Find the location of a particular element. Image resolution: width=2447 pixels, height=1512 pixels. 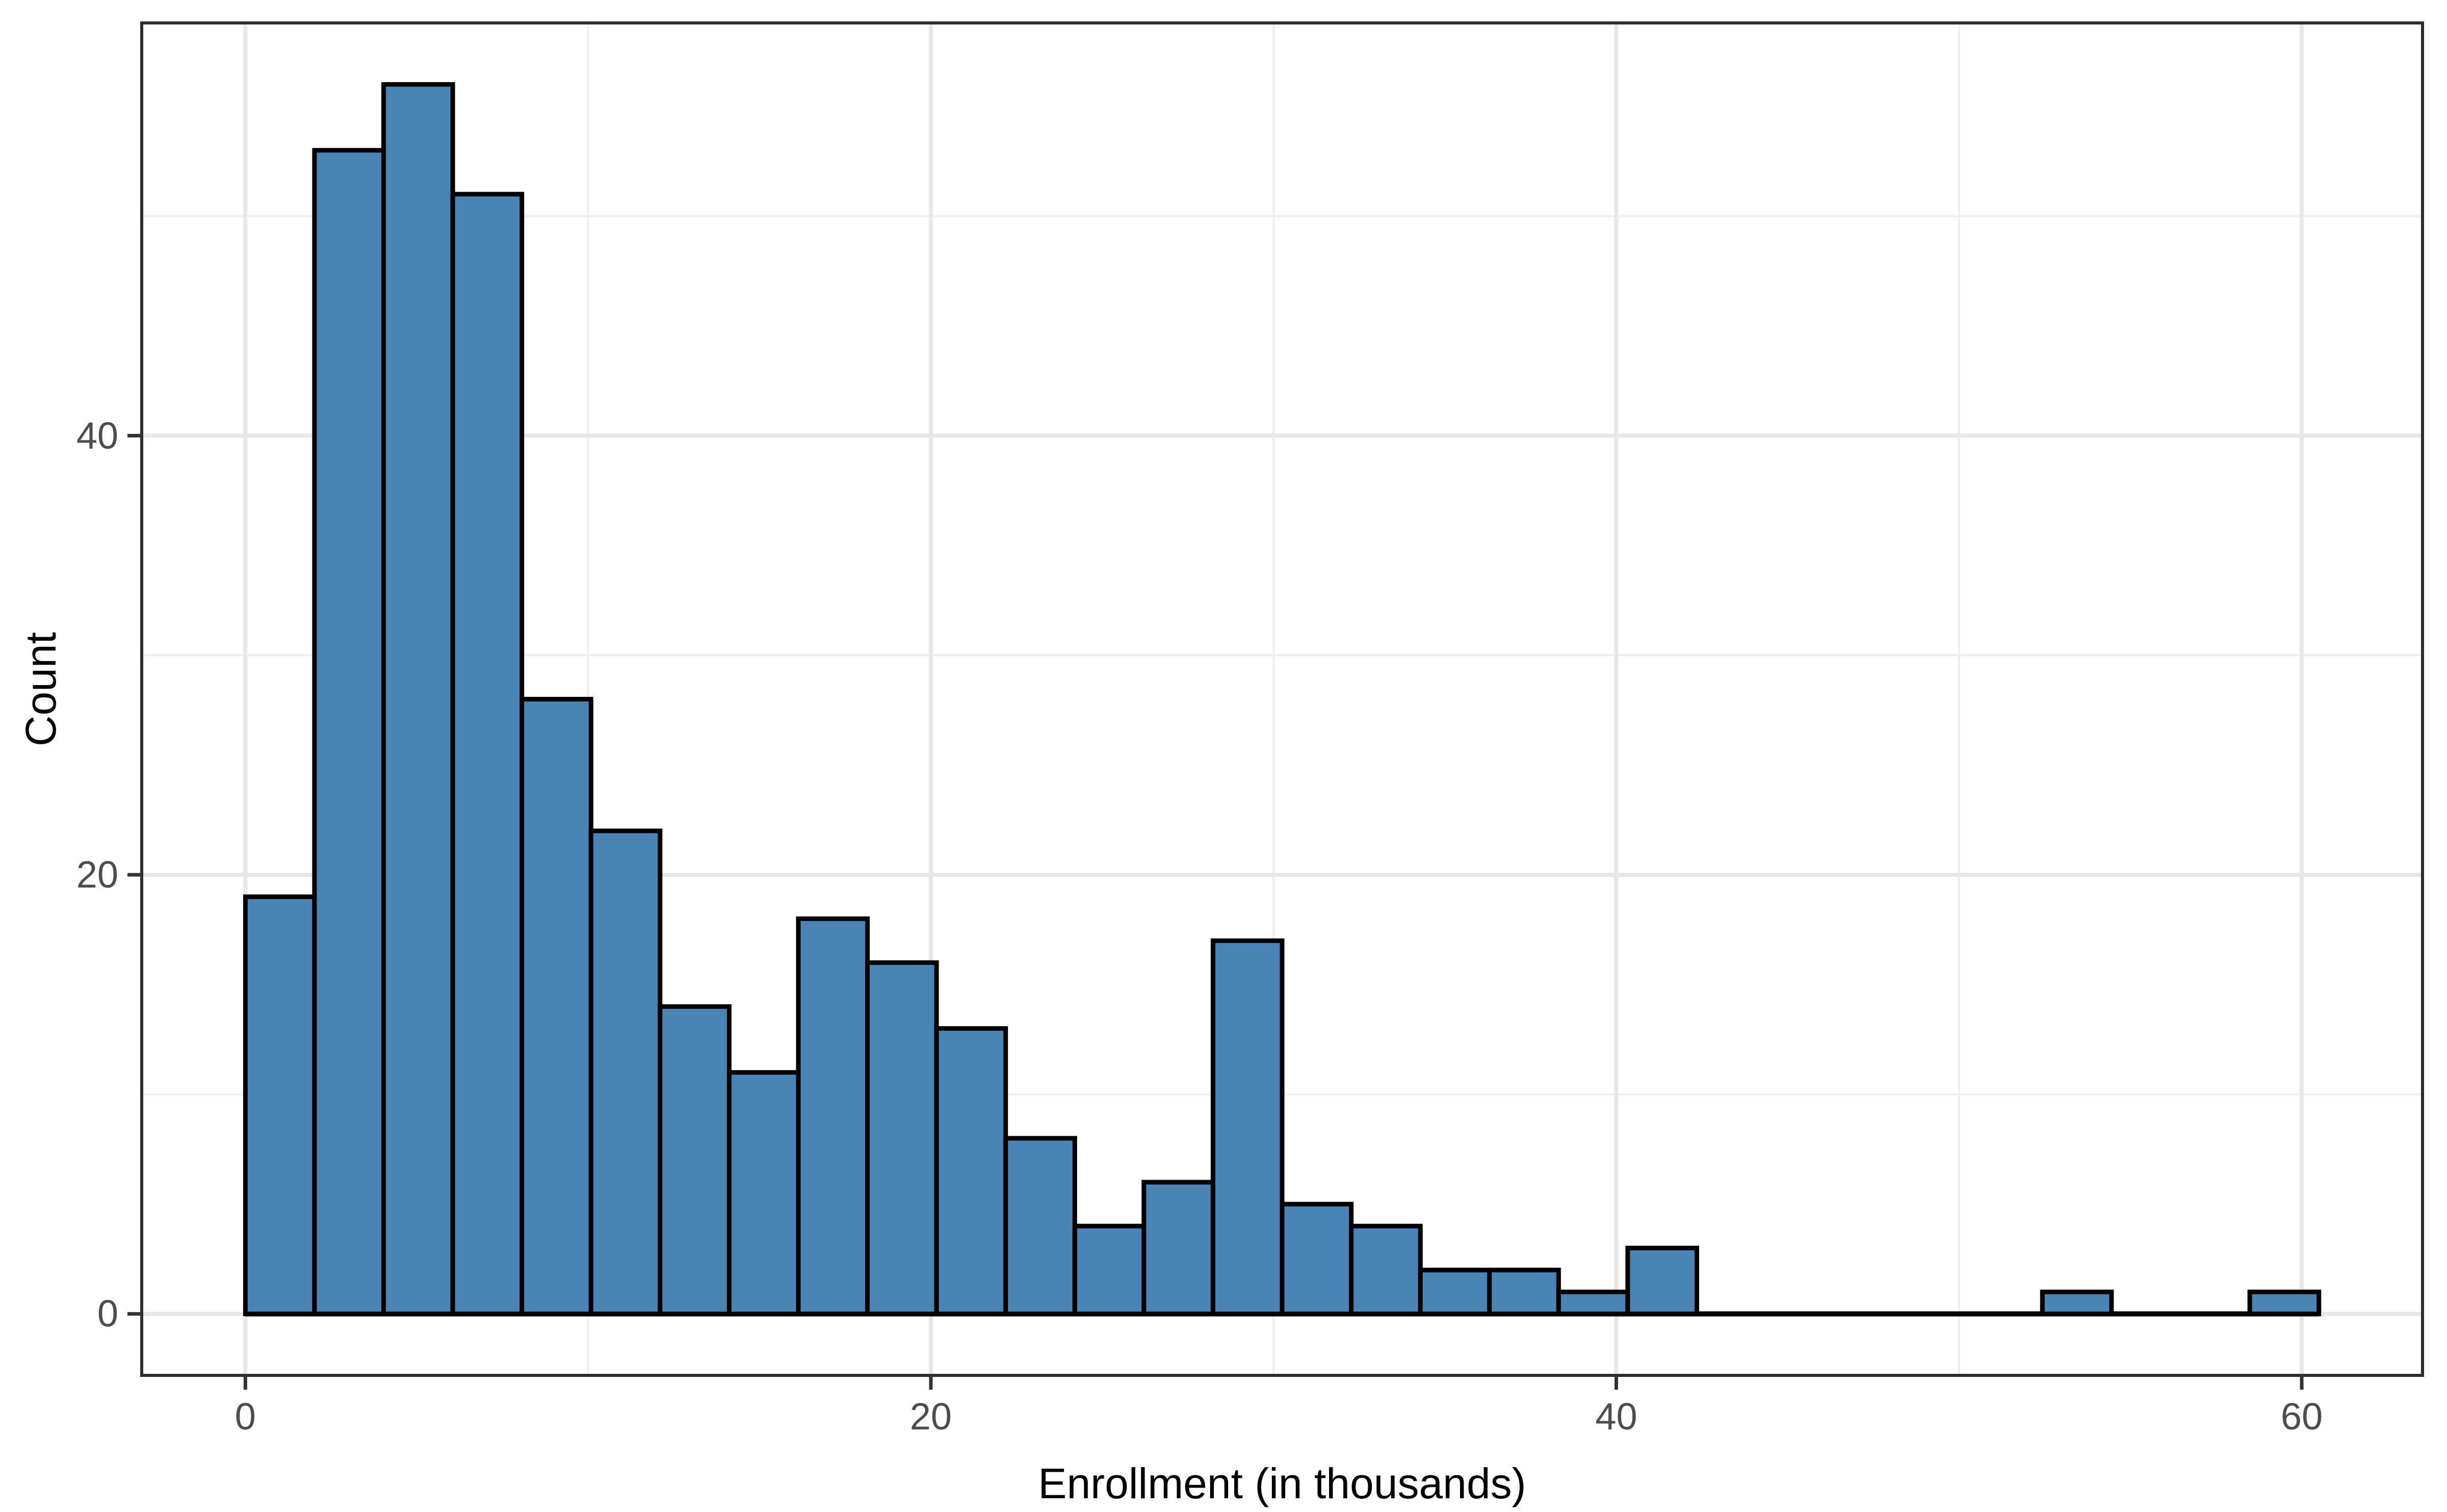

x-tick-label: 20 is located at coordinates (930, 1416).